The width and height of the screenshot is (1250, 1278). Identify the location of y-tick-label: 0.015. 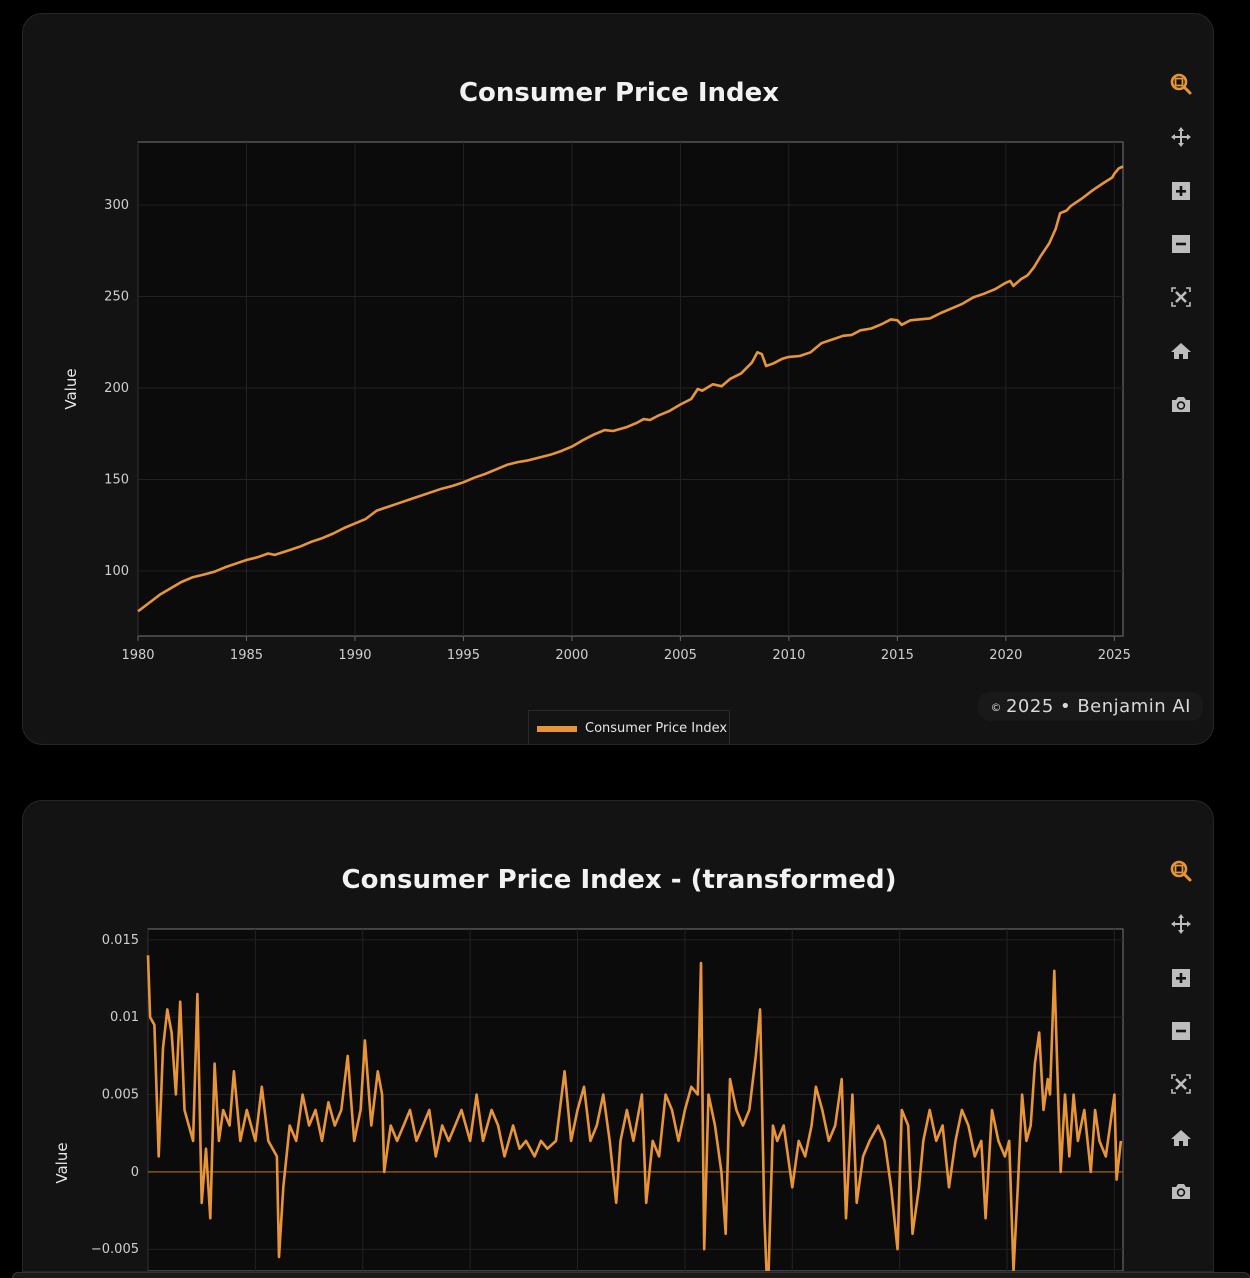
(120, 940).